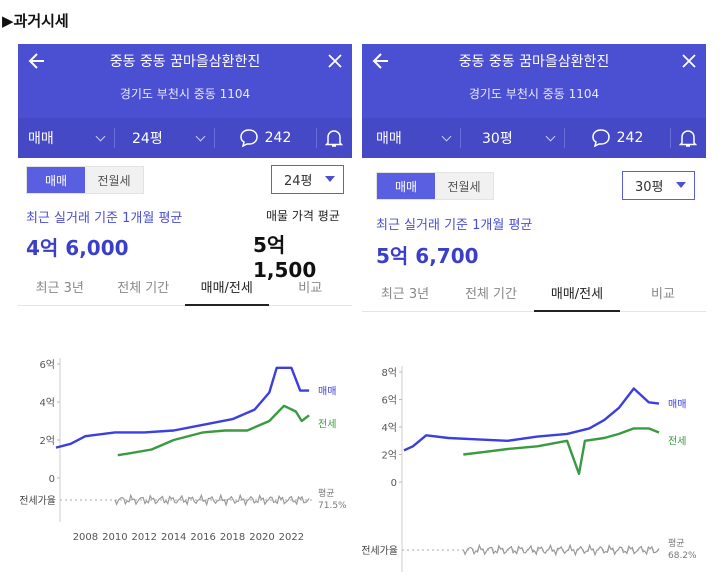 The image size is (725, 583). I want to click on apartment-header: 중동 중동 꿈마을삼환한진 경기도 부천시 중동 1104 매매 30평 242, so click(534, 101).